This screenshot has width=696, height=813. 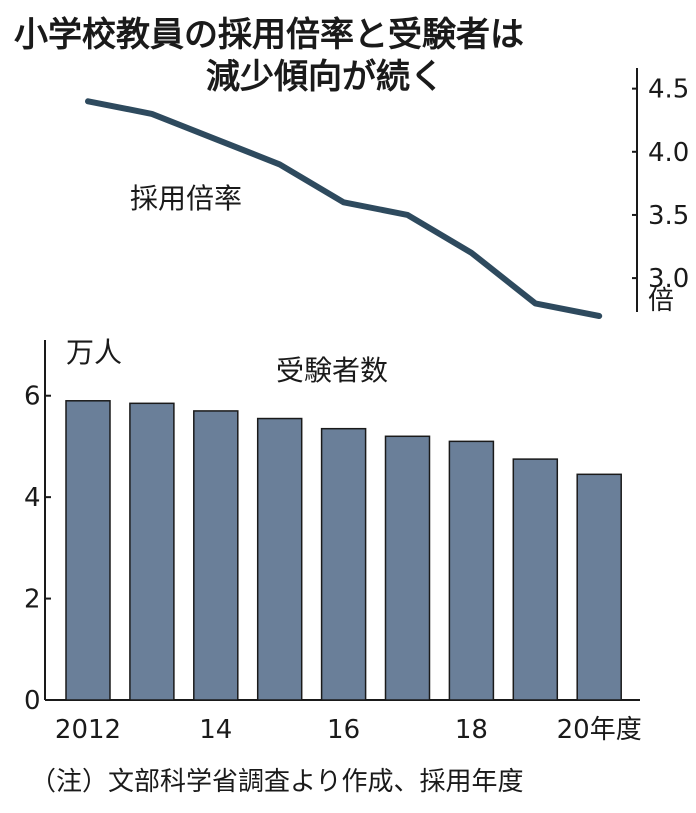 I want to click on bar-x-tick-label: 2012, so click(x=88, y=730).